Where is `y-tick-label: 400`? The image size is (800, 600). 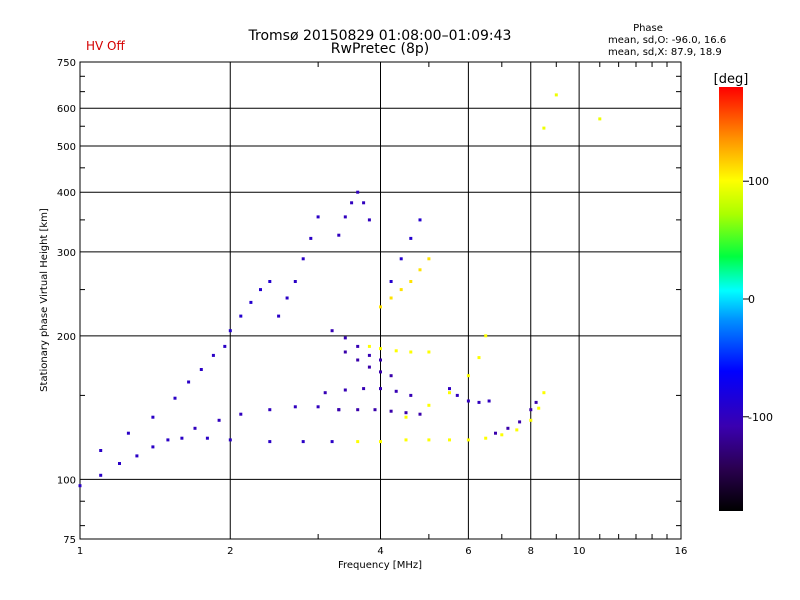 y-tick-label: 400 is located at coordinates (66, 193).